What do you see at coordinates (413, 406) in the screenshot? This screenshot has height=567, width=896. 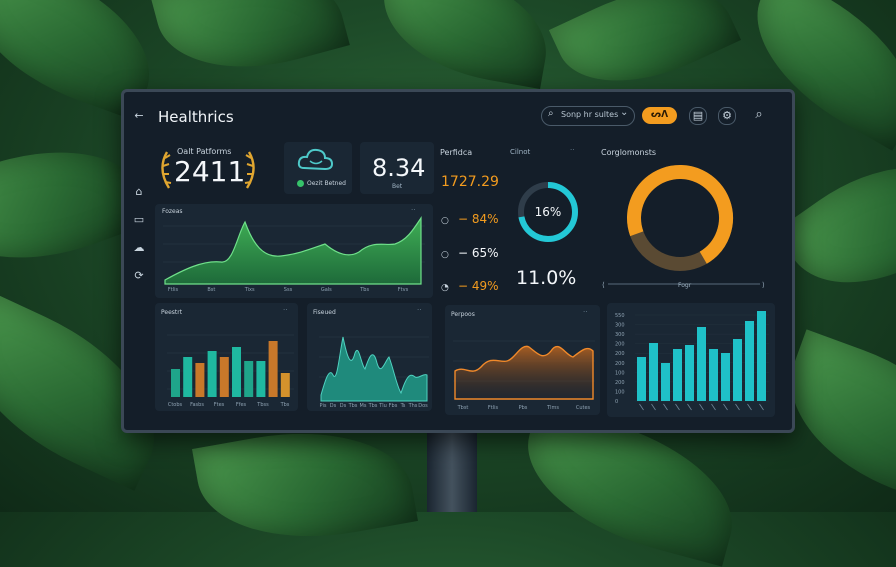 I see `axis-tick-label: Ths` at bounding box center [413, 406].